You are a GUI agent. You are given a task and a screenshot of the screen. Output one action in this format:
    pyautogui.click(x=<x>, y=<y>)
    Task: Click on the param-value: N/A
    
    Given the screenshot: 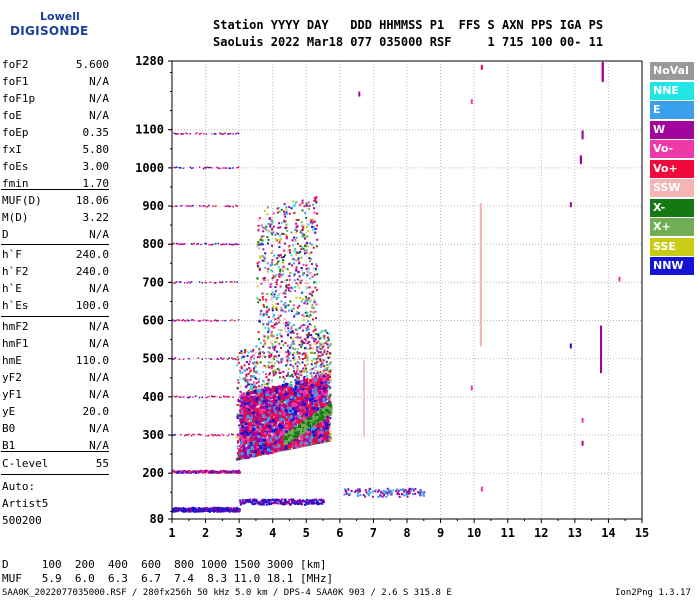 What is the action you would take?
    pyautogui.click(x=99, y=98)
    